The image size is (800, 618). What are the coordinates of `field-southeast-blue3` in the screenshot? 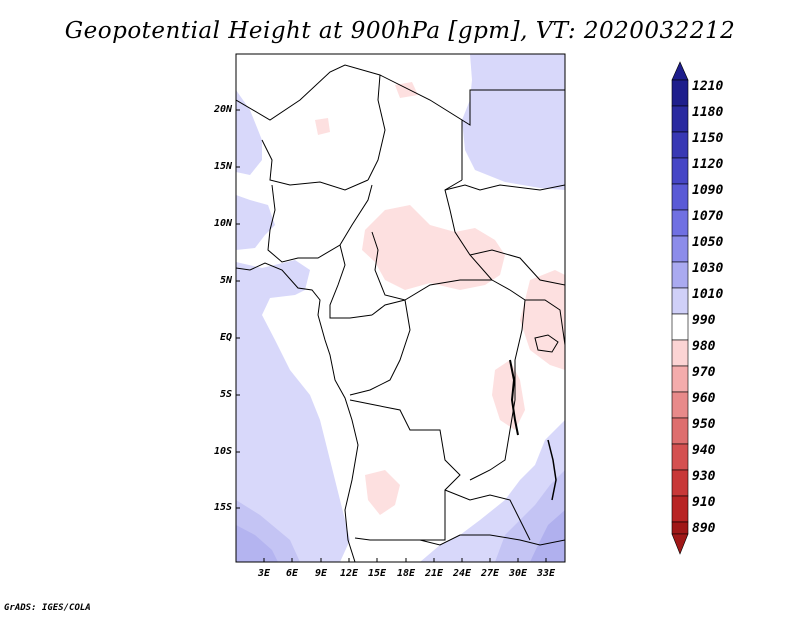 It's located at (547, 536).